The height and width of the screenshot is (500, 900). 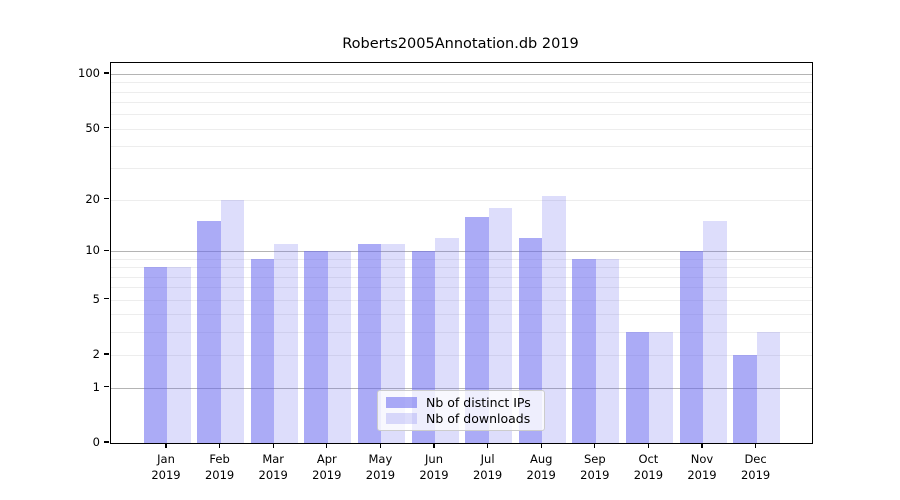 What do you see at coordinates (595, 467) in the screenshot?
I see `x-tick-label: Sep 2019` at bounding box center [595, 467].